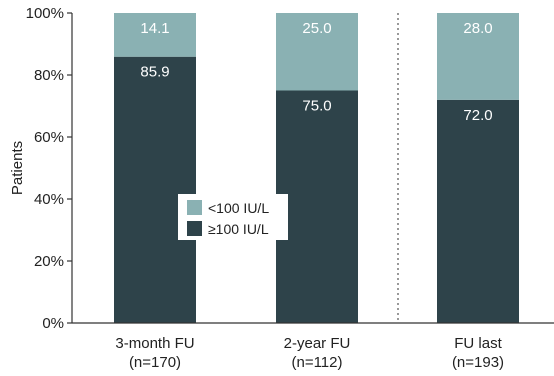 The width and height of the screenshot is (554, 376). What do you see at coordinates (477, 28) in the screenshot?
I see `bar-value-label: 28.0` at bounding box center [477, 28].